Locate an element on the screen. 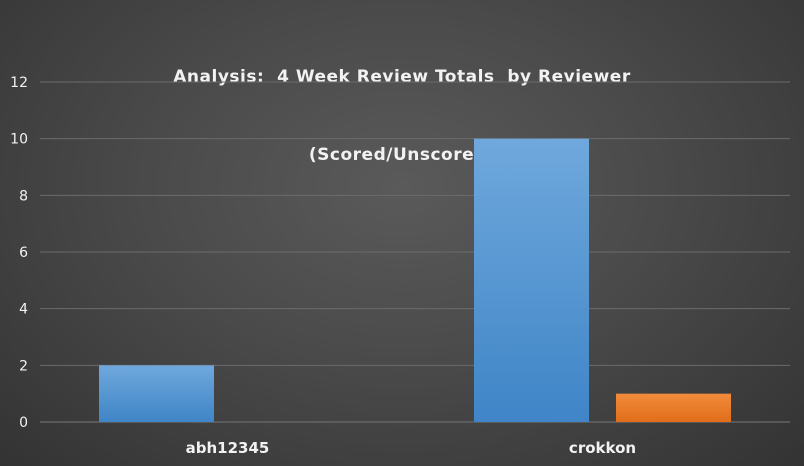 This screenshot has width=804, height=466. x-axis-category-labels: abh12345 crokkon is located at coordinates (411, 448).